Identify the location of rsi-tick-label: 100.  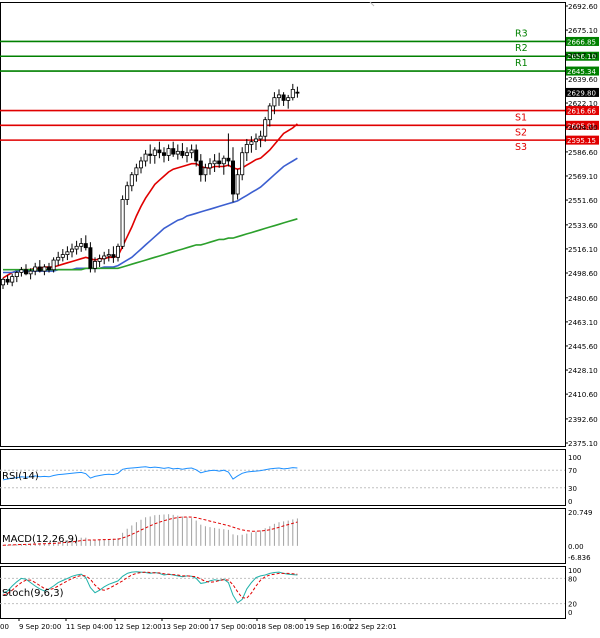
(574, 458).